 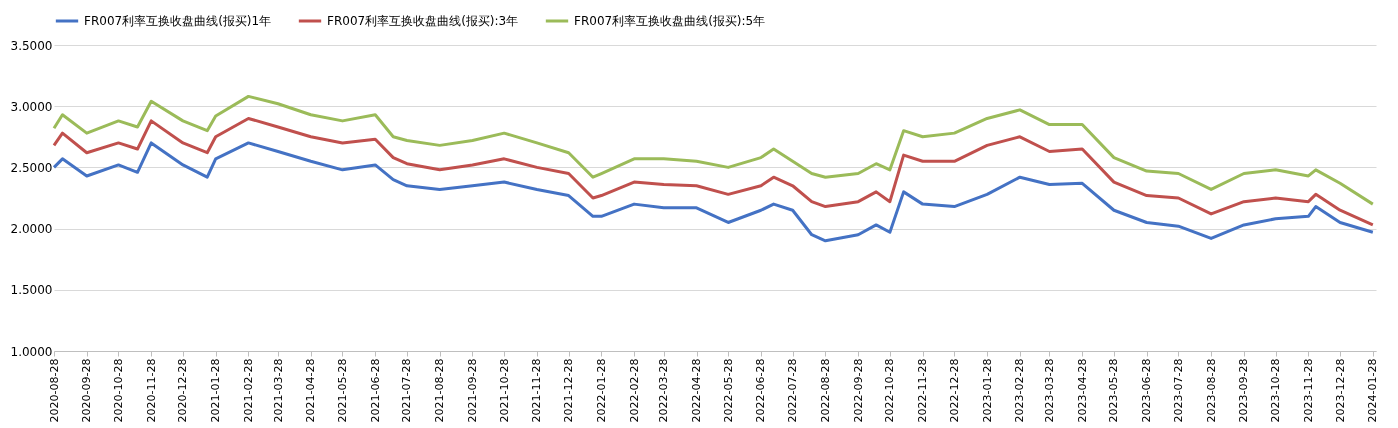 What do you see at coordinates (178, 21) in the screenshot?
I see `legend-label: FR007利率互换收盘曲线(报买)1年` at bounding box center [178, 21].